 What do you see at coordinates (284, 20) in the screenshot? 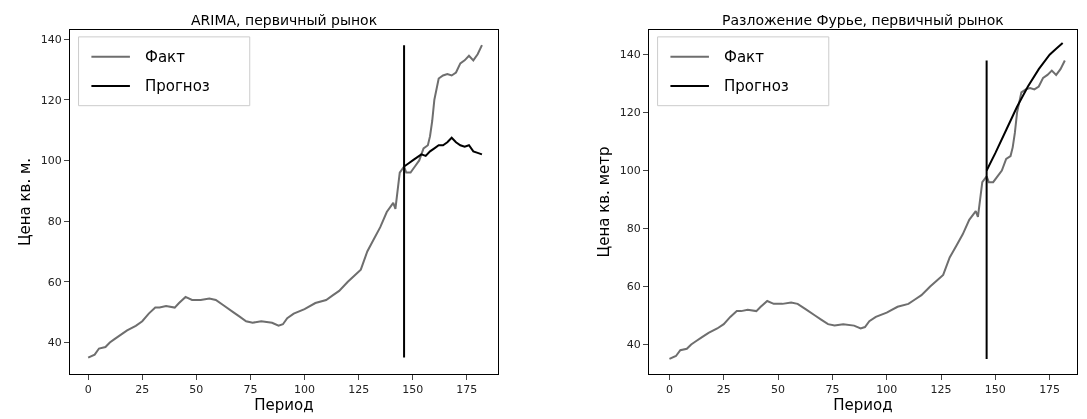
I see `chart-title: ARIMA, первичный рынок` at bounding box center [284, 20].